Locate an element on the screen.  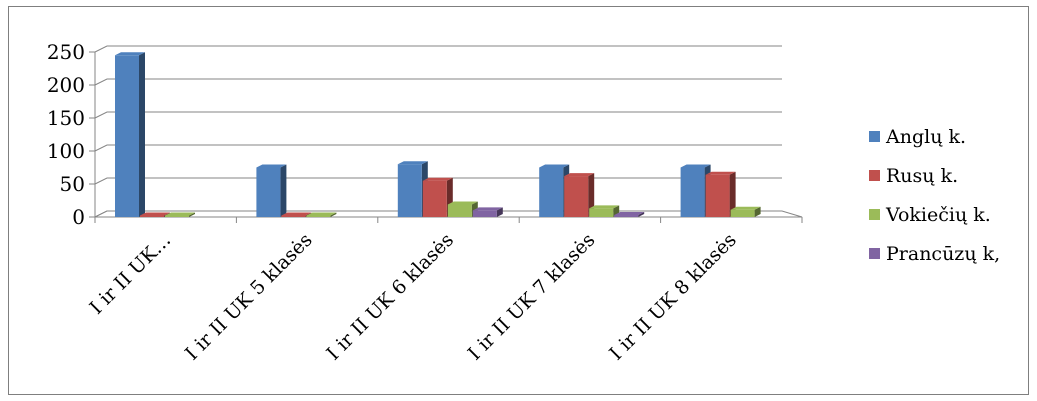
x-tick-label: I ir II UK 7 klasės is located at coordinates (532, 297).